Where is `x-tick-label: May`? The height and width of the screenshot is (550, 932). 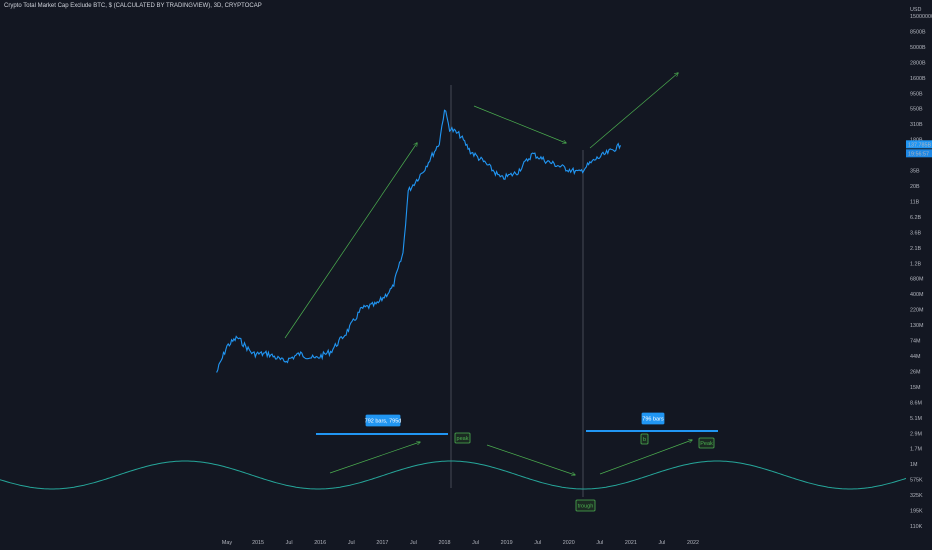 x-tick-label: May is located at coordinates (227, 543).